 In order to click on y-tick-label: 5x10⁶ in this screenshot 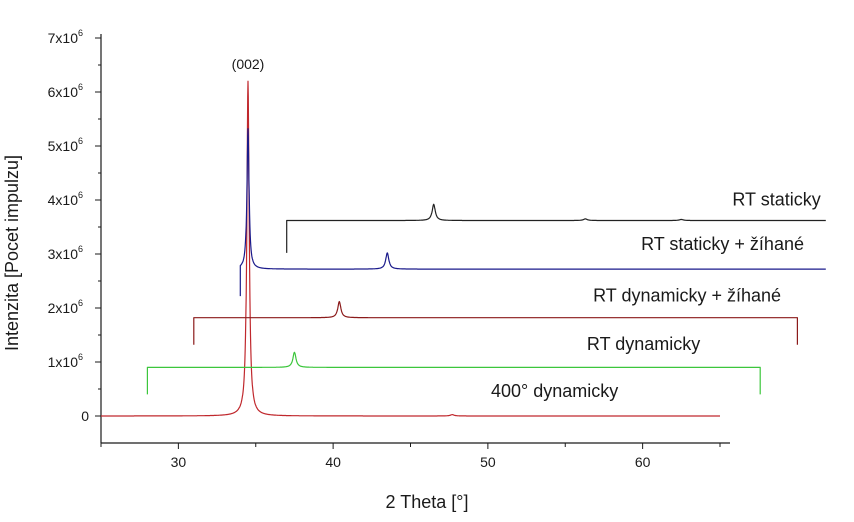, I will do `click(65, 145)`.